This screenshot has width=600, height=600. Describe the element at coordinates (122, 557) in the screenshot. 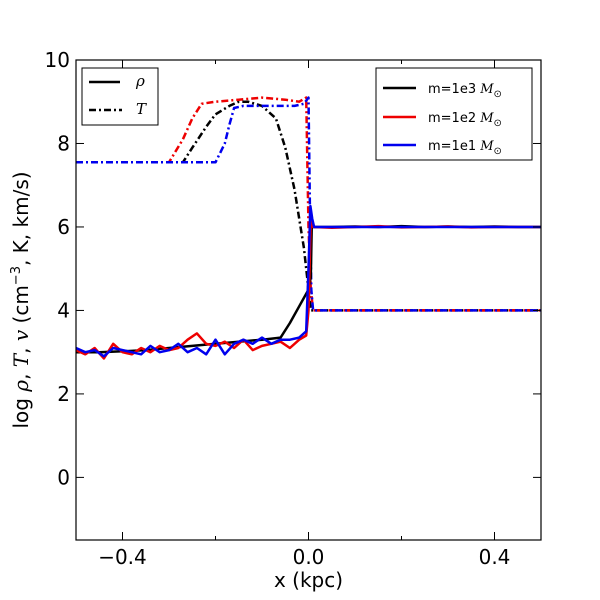

I see `x-tick-label: −0.4` at that location.